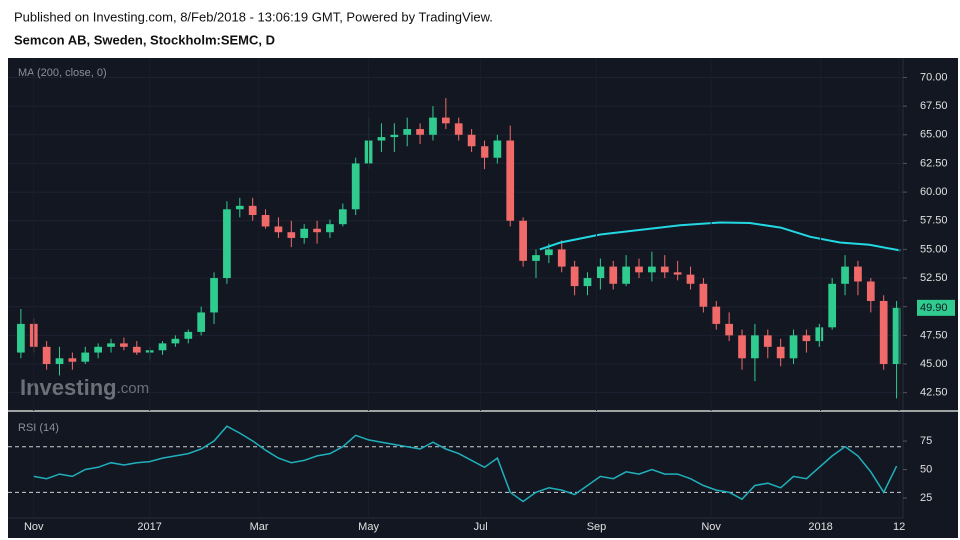  I want to click on y-tick-label: 25, so click(926, 498).